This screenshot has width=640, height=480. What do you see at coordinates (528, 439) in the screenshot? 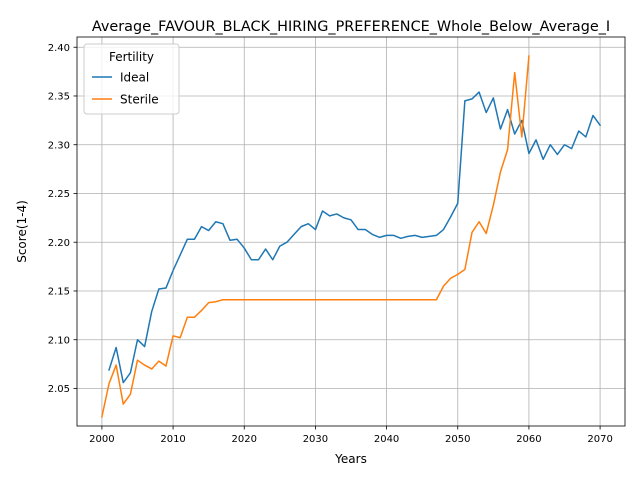
I see `x-tick-label: 2060` at bounding box center [528, 439].